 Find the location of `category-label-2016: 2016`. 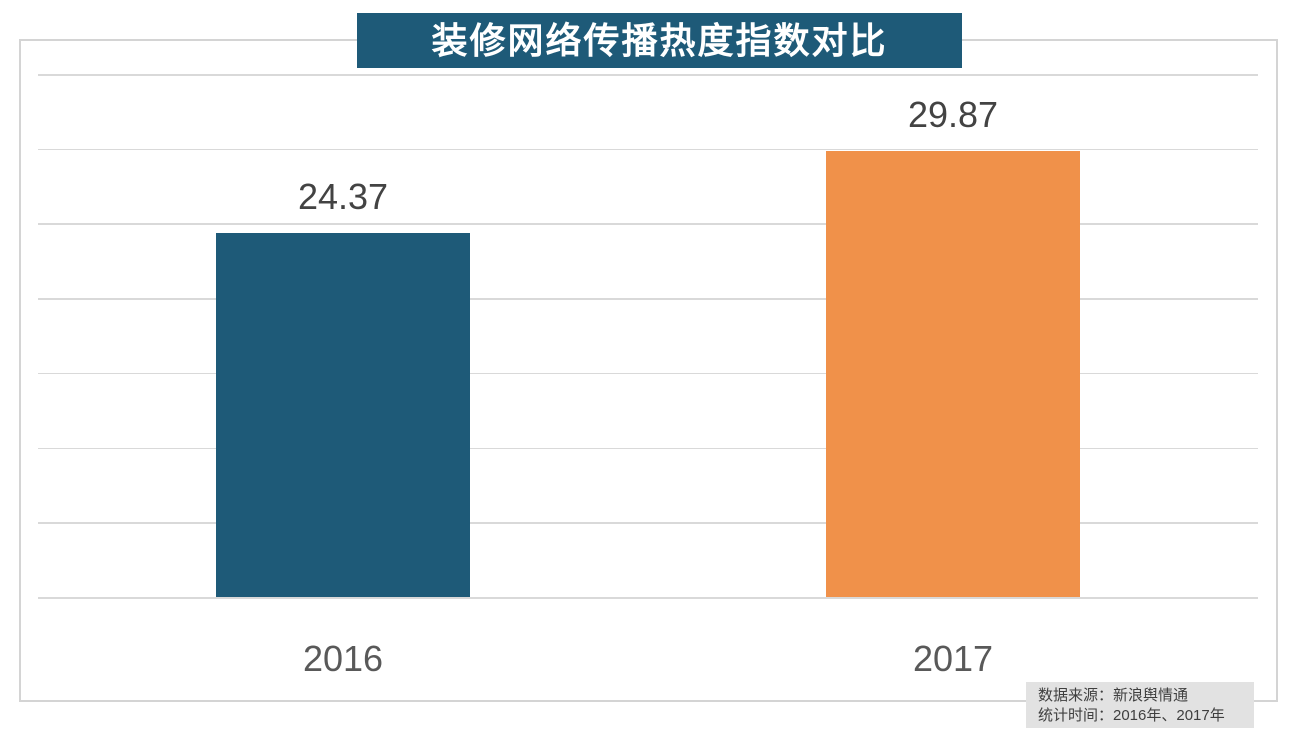

category-label-2016: 2016 is located at coordinates (343, 658).